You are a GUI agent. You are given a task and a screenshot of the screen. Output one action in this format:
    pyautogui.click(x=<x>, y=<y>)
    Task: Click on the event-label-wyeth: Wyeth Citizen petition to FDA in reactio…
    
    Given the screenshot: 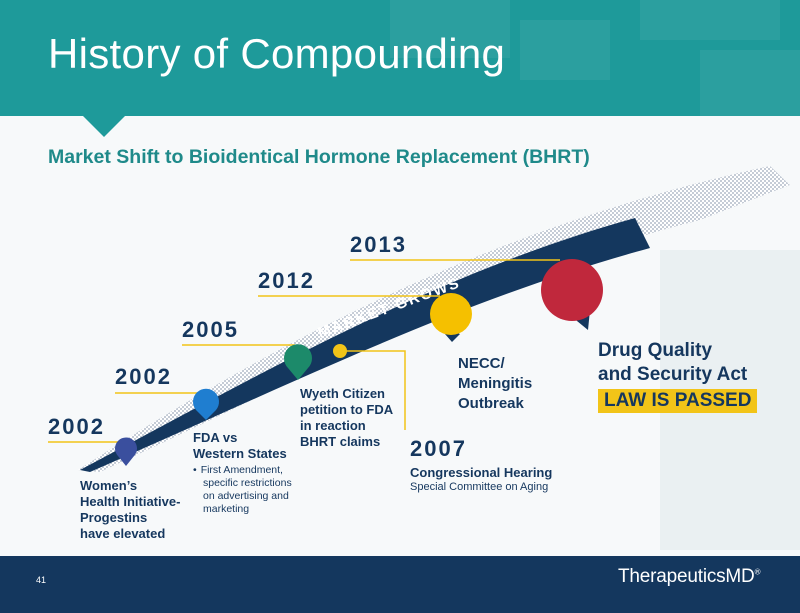 What is the action you would take?
    pyautogui.click(x=347, y=417)
    